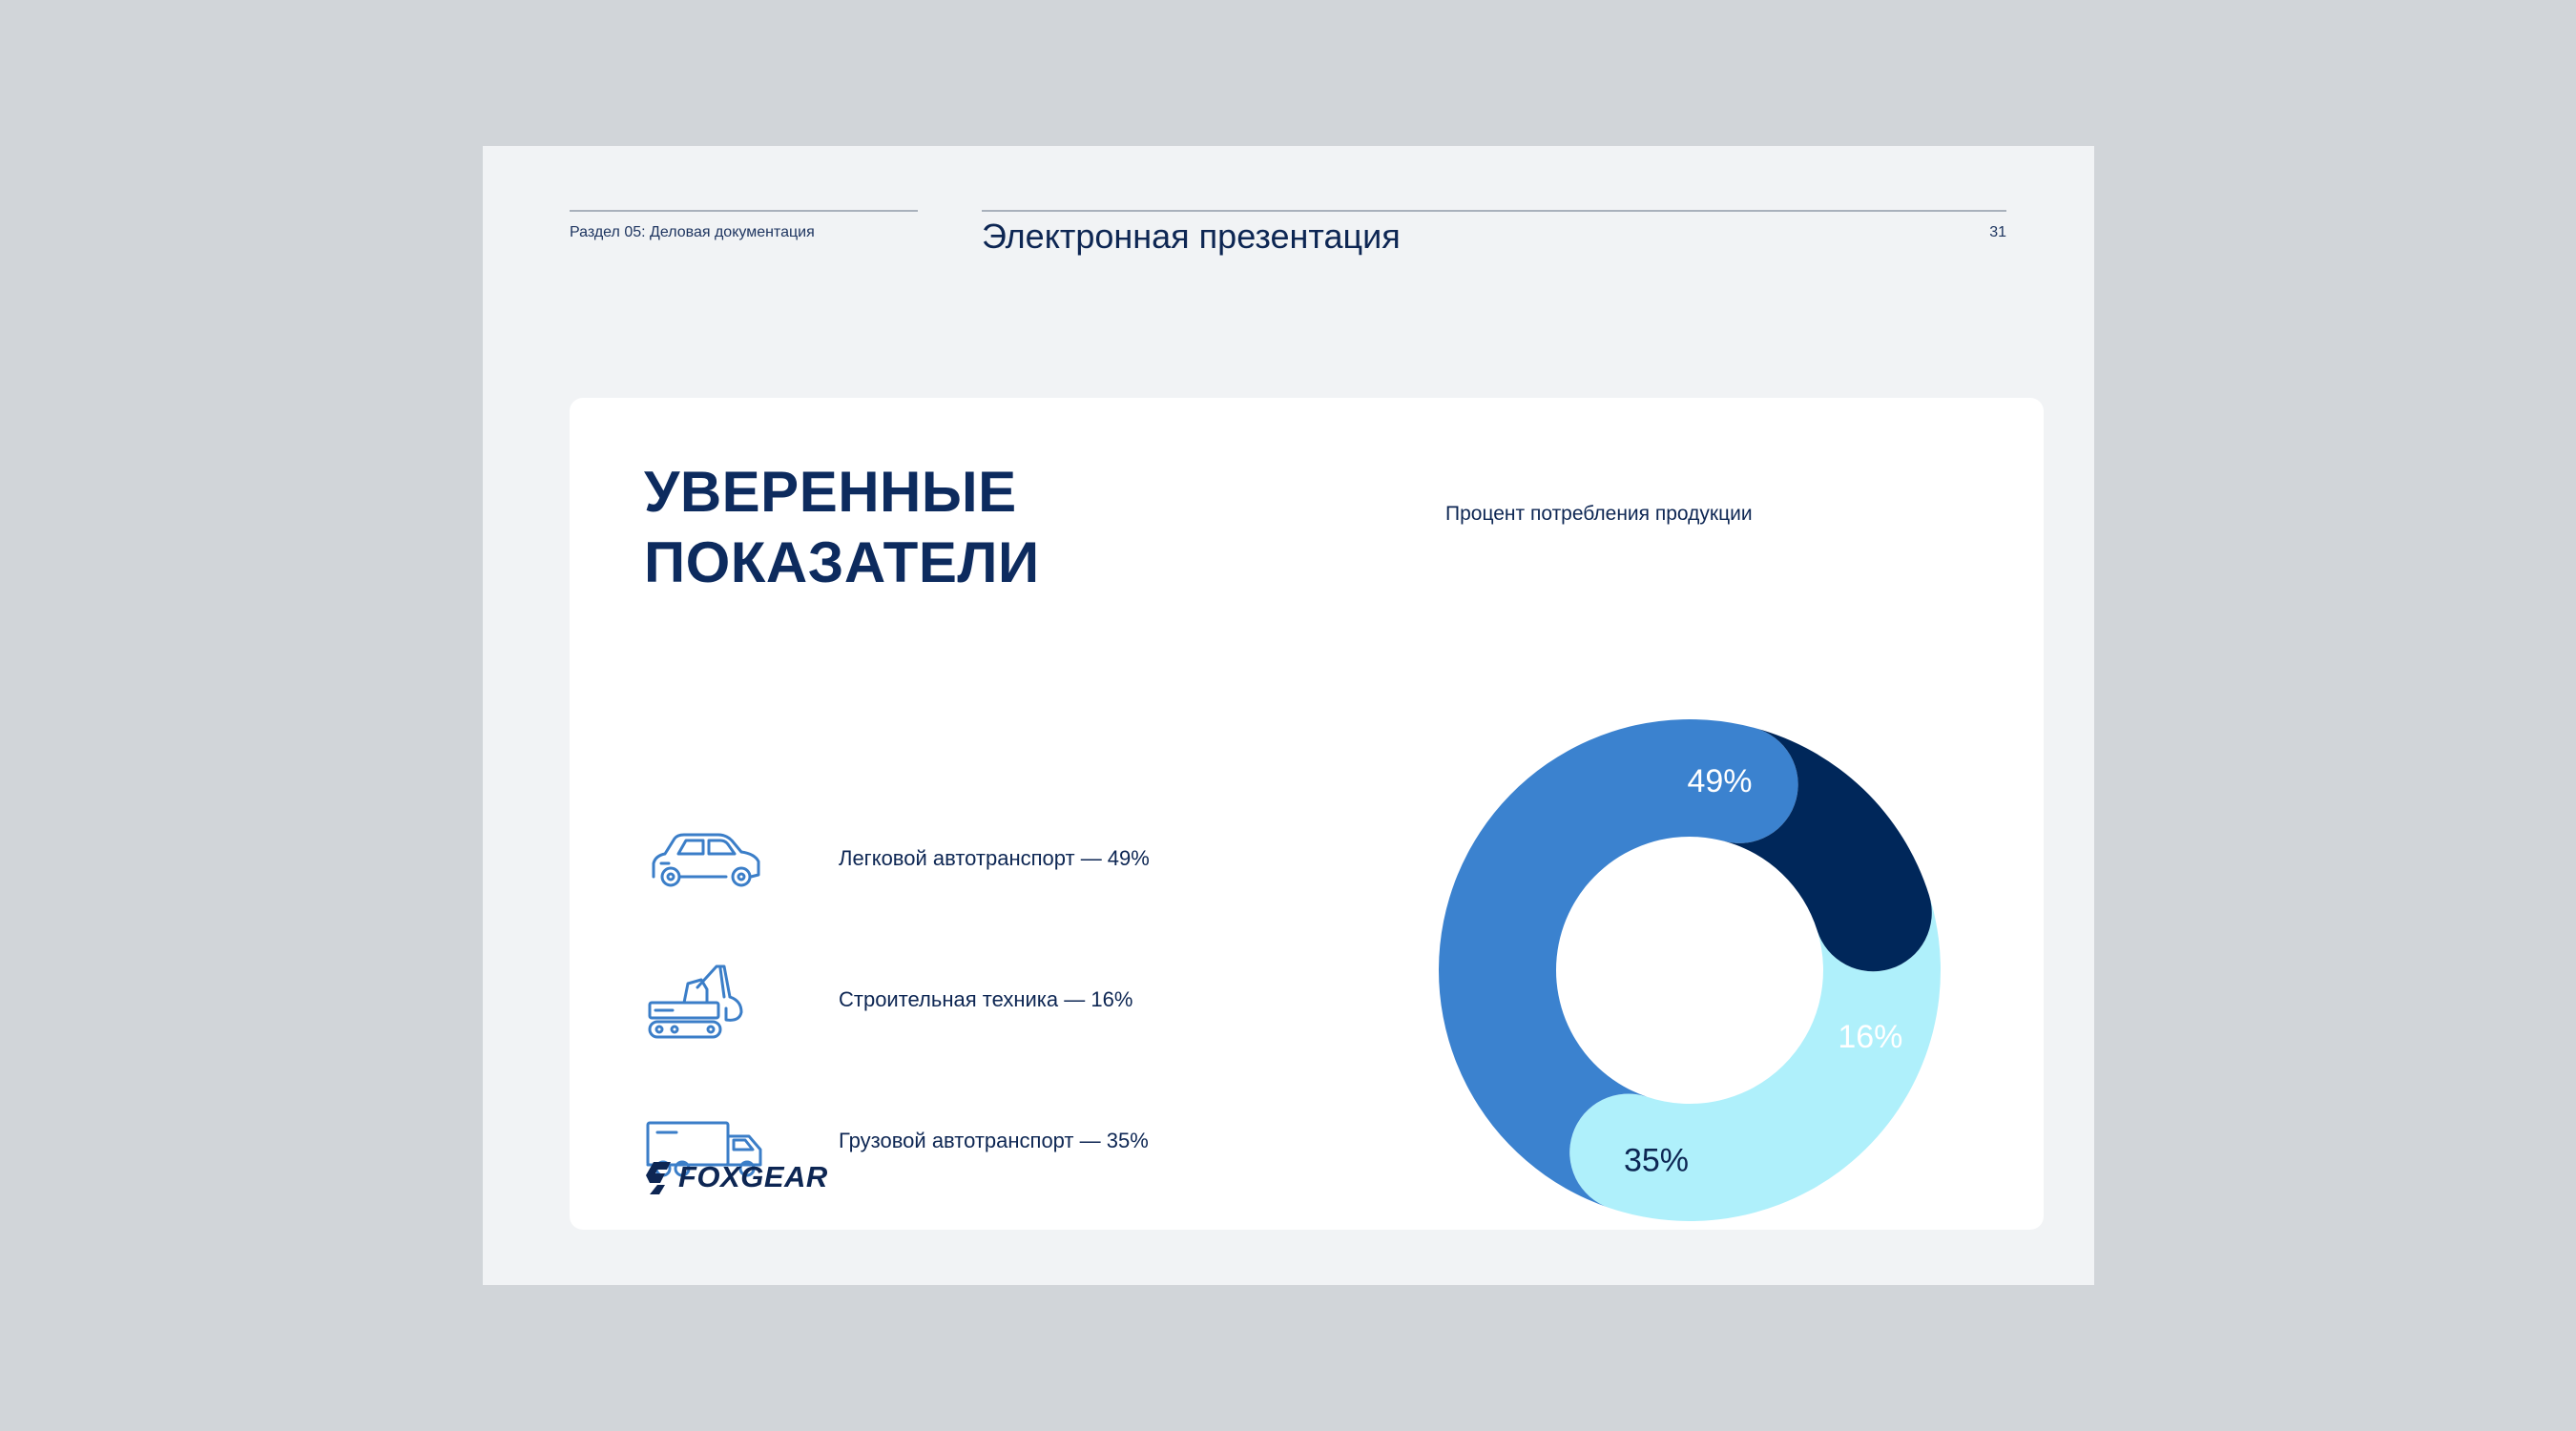 The height and width of the screenshot is (1431, 2576). What do you see at coordinates (1494, 211) in the screenshot?
I see `header-divider-right` at bounding box center [1494, 211].